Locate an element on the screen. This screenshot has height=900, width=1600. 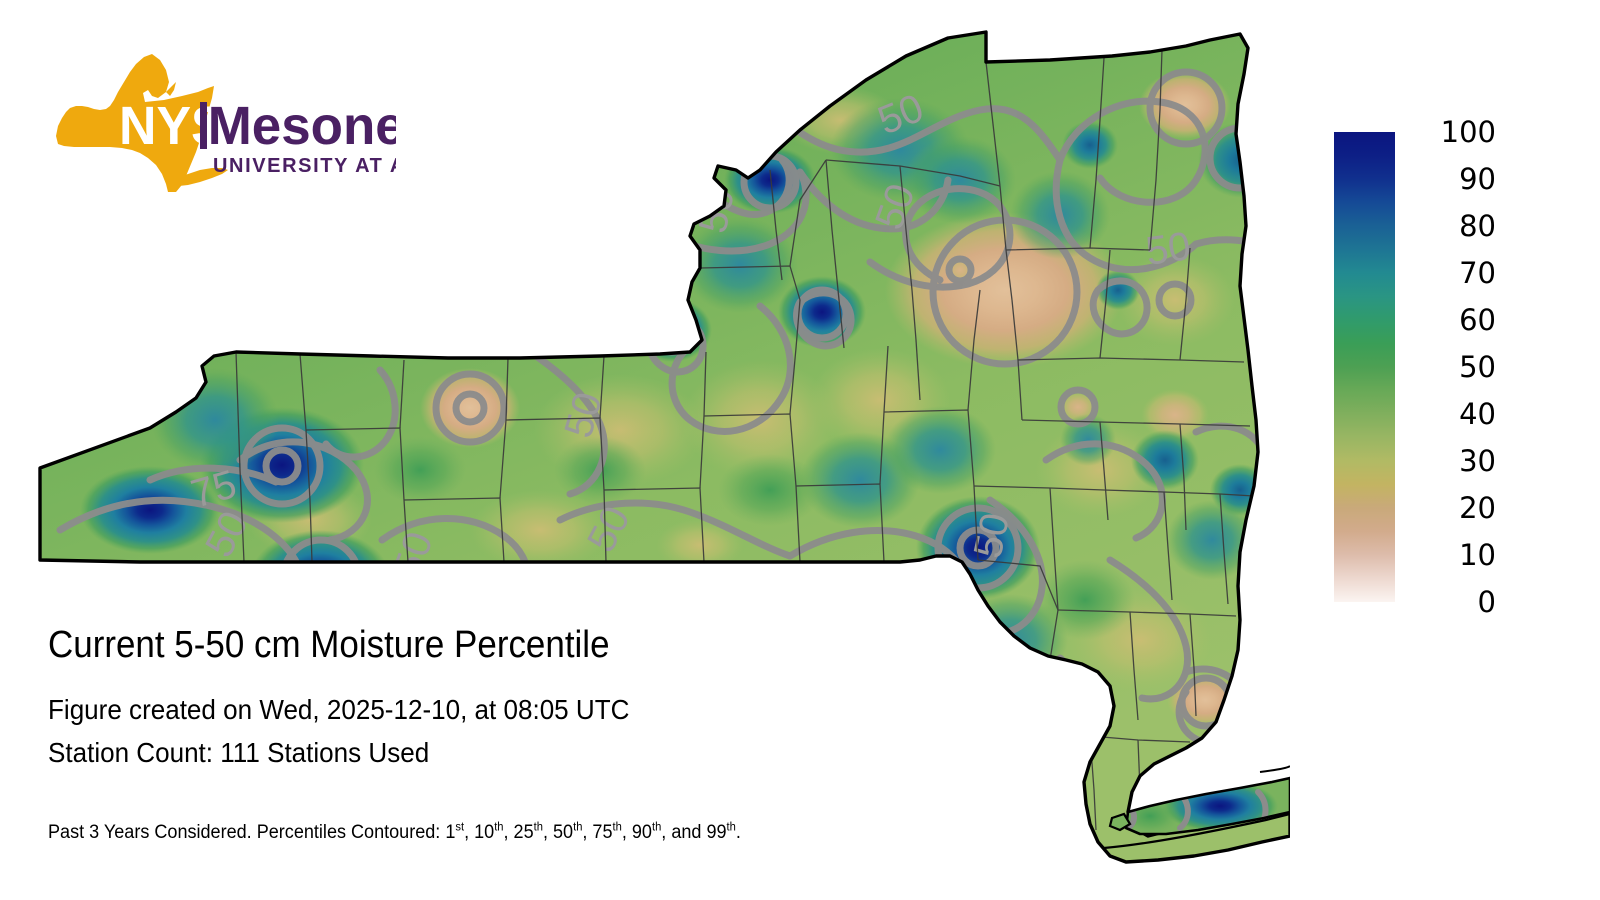
logo-university-text: UNIVERSITY AT ALBANY is located at coordinates (304, 166).